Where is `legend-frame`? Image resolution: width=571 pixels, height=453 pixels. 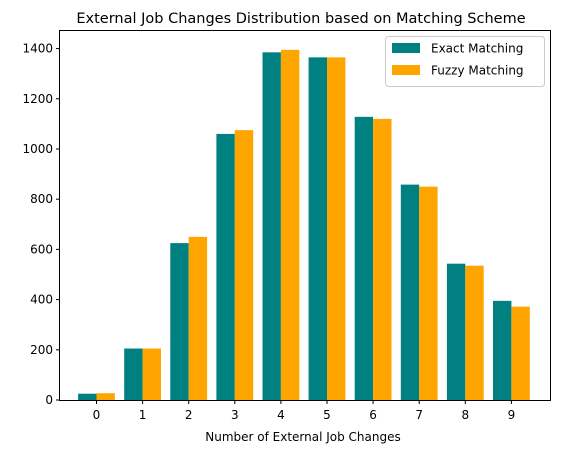
legend-frame is located at coordinates (465, 61).